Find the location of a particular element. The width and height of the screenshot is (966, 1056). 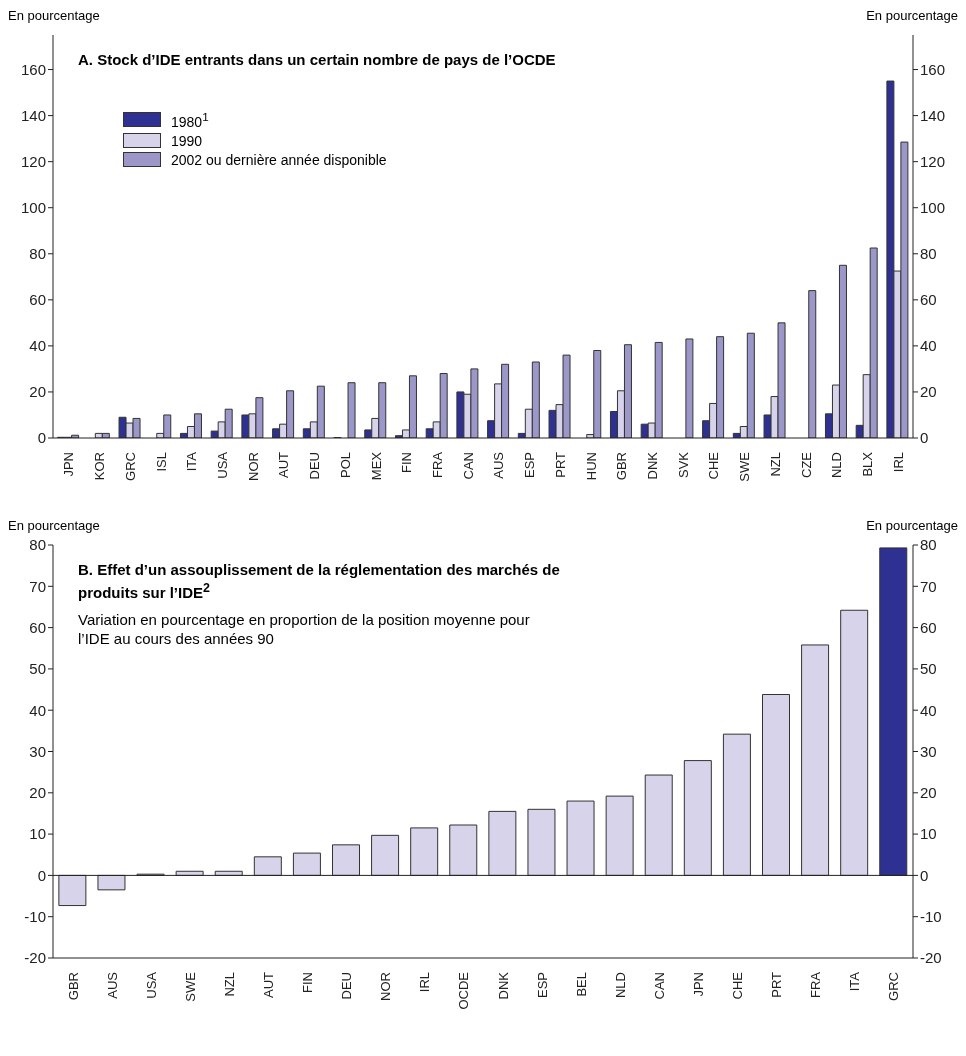

y2-tick-label: 120 is located at coordinates (933, 161).